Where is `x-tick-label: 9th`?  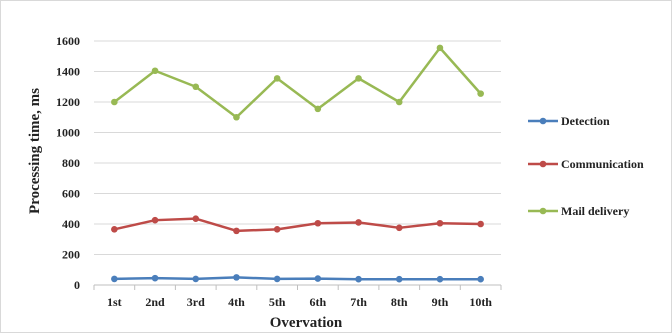 x-tick-label: 9th is located at coordinates (440, 302).